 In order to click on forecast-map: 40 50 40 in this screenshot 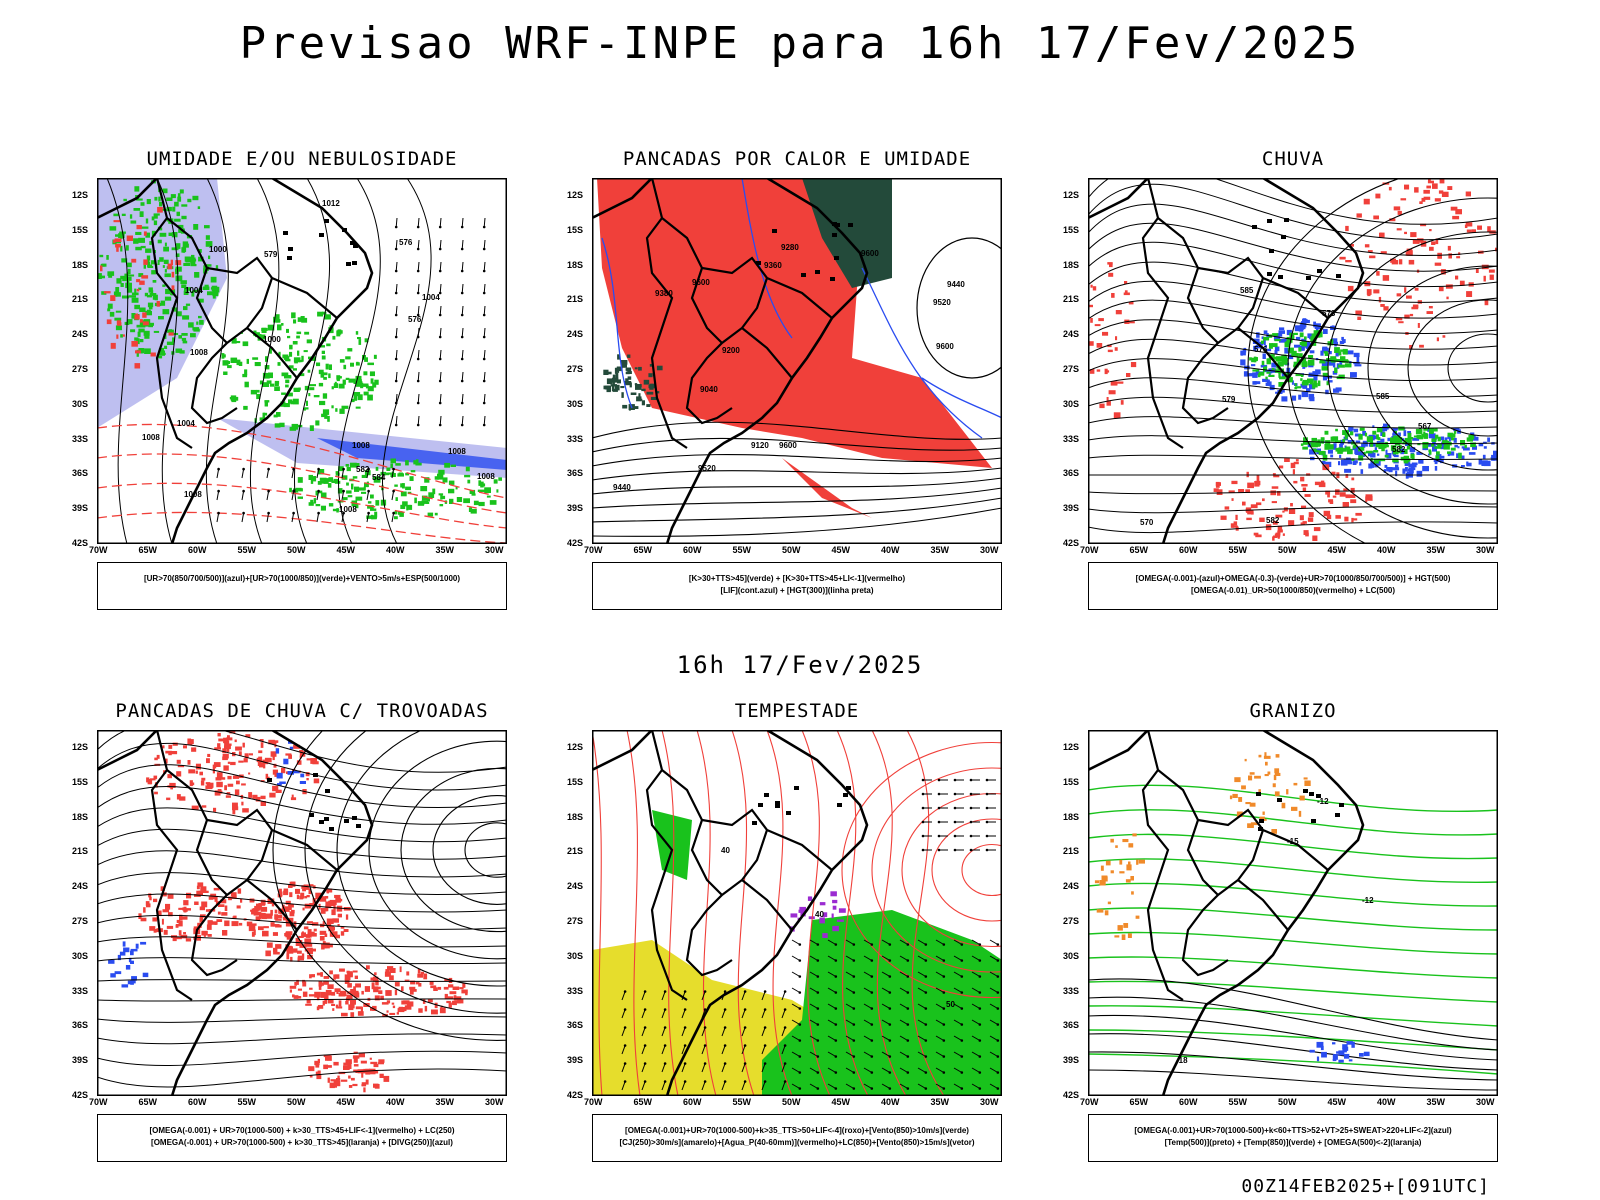, I will do `click(797, 913)`.